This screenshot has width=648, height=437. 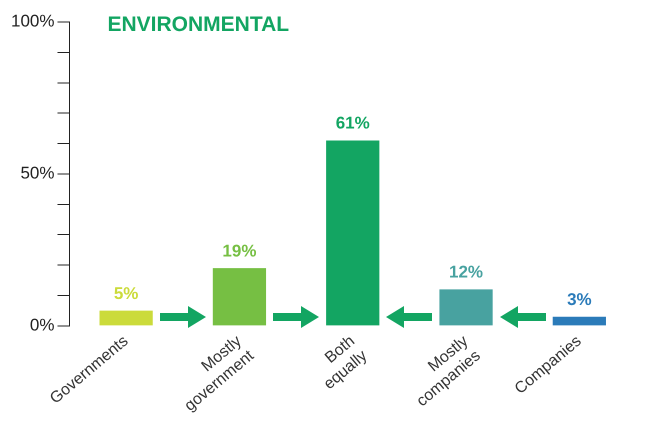 What do you see at coordinates (37, 173) in the screenshot?
I see `y-tick-label: 50%` at bounding box center [37, 173].